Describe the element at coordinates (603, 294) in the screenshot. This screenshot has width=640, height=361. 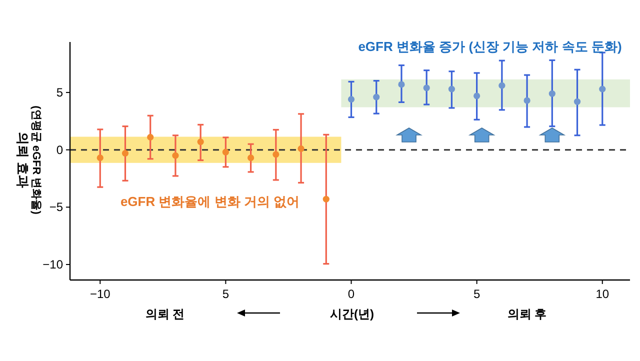
I see `x-tick-label: 10` at that location.